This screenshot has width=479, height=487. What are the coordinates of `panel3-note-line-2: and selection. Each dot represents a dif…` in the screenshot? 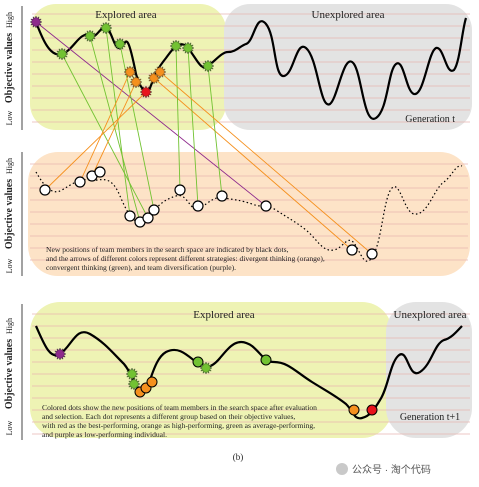 It's located at (168, 416).